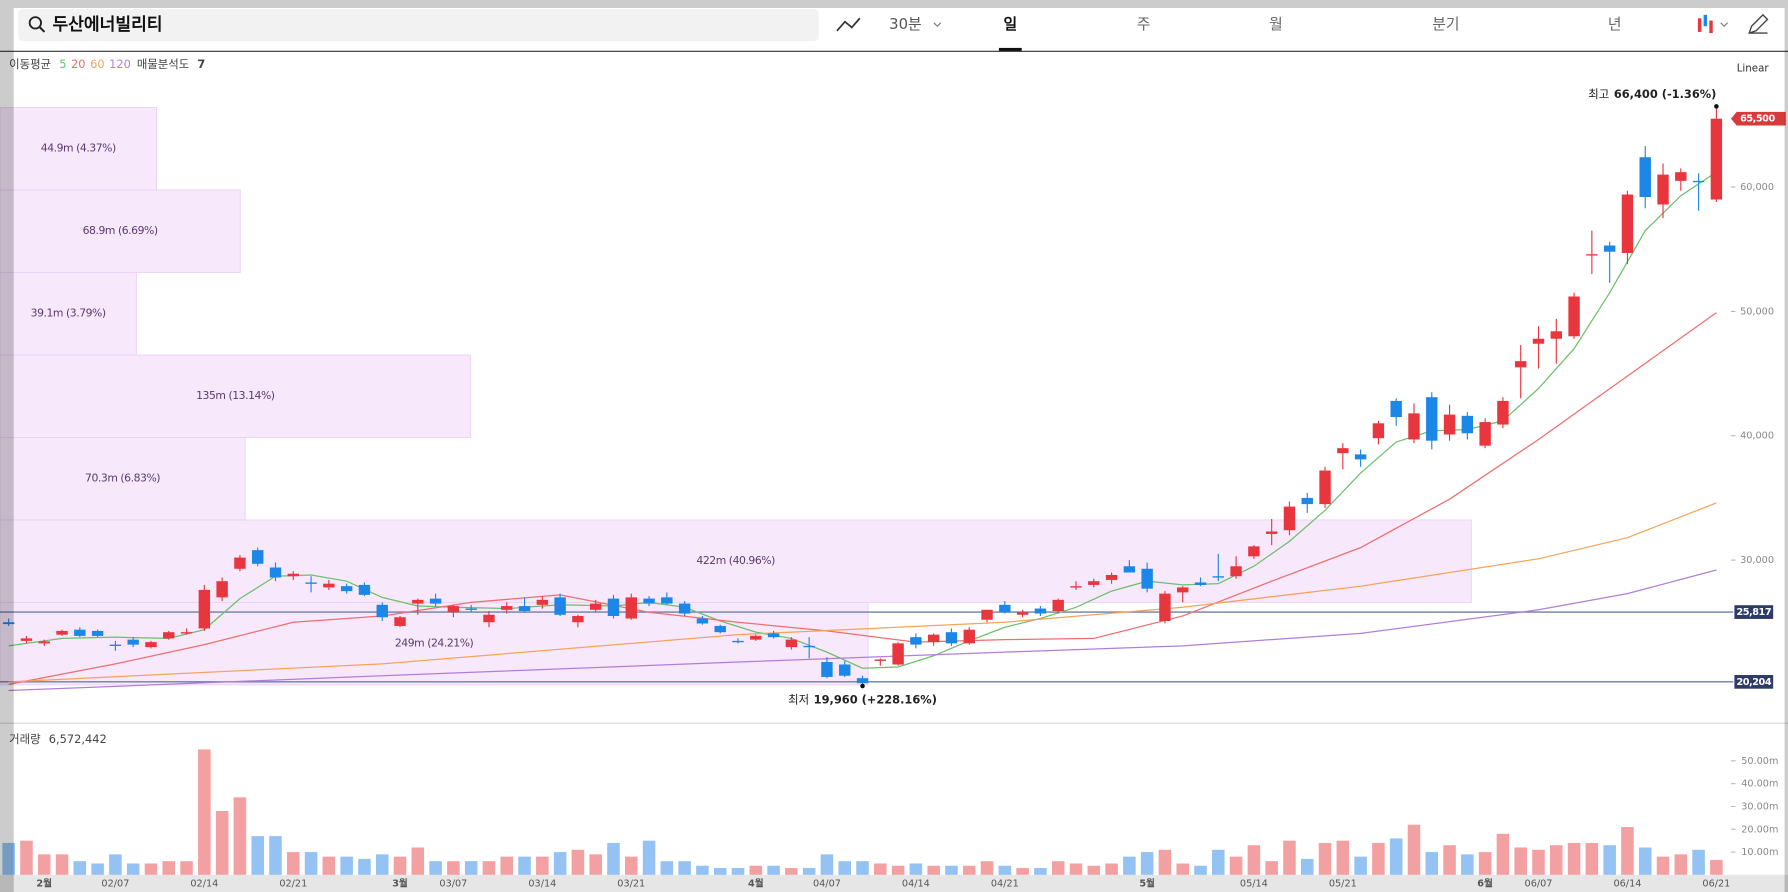 This screenshot has height=892, width=1788. What do you see at coordinates (1758, 24) in the screenshot?
I see `draw-tool-icon` at bounding box center [1758, 24].